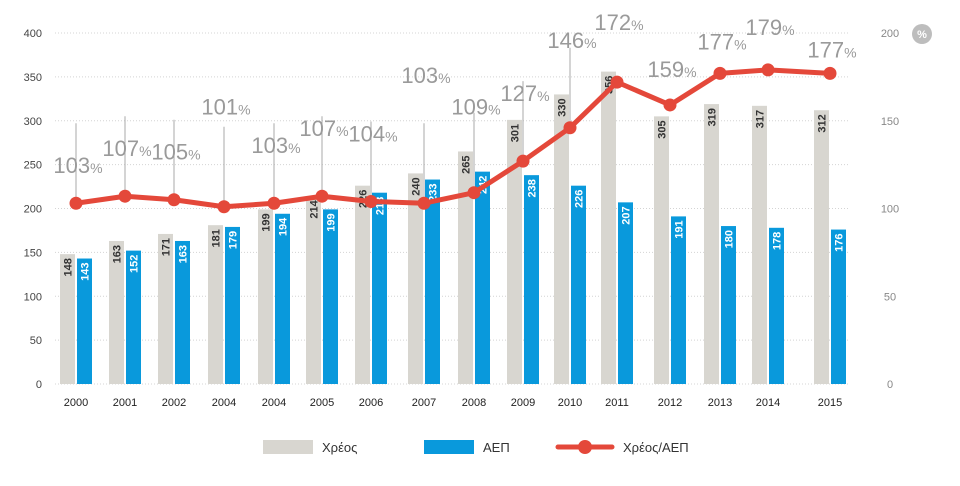 The image size is (960, 486). I want to click on ratio-percent-label: 159%, so click(671, 69).